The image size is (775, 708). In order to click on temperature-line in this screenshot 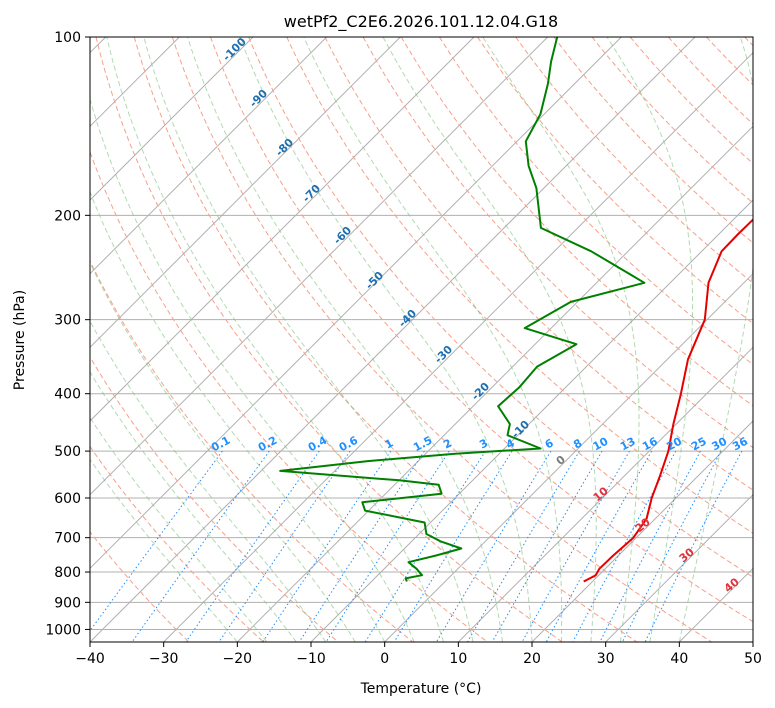, I will do `click(668, 400)`.